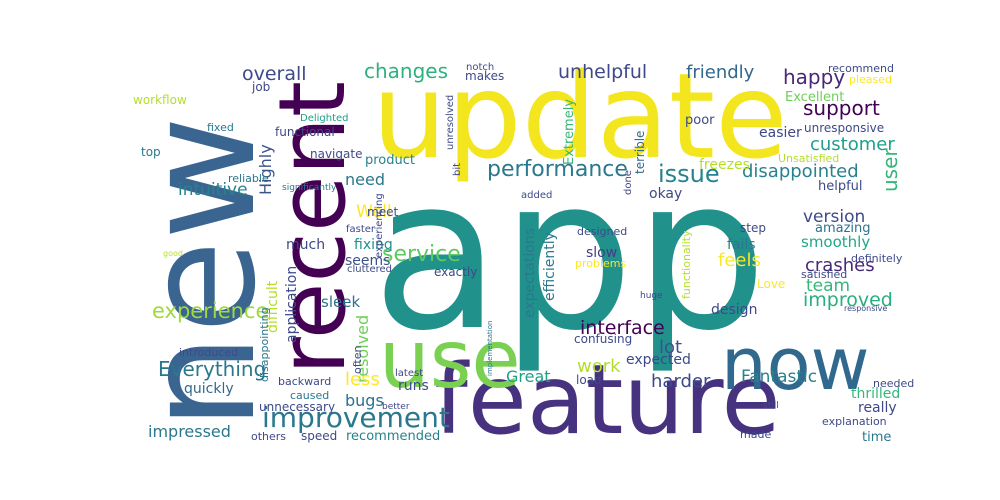 The width and height of the screenshot is (1000, 500). Describe the element at coordinates (870, 79) in the screenshot. I see `word-pleased: pleased` at that location.